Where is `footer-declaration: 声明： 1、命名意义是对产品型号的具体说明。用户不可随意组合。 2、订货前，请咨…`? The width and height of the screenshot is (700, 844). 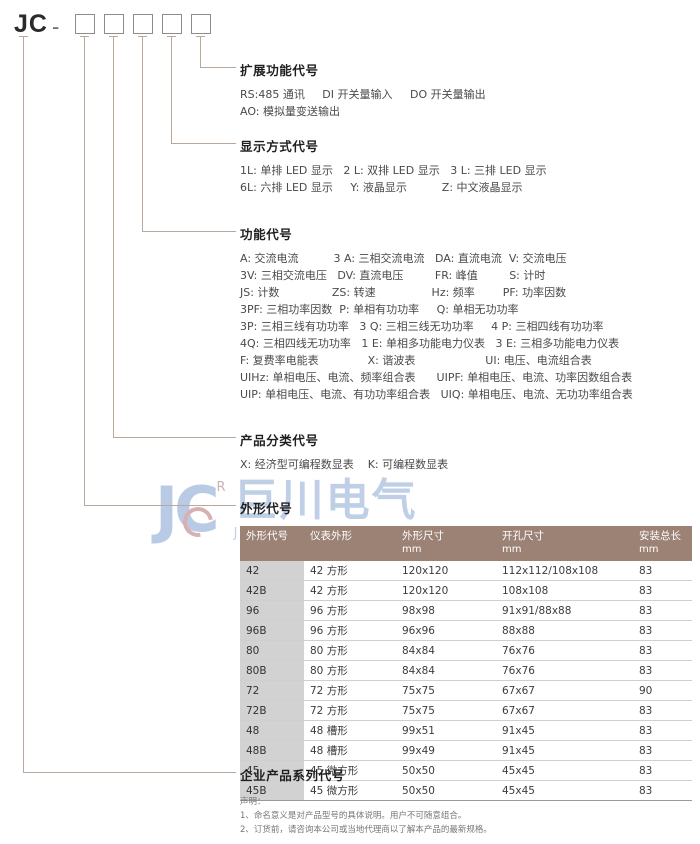
footer-declaration: 声明： 1、命名意义是对产品型号的具体说明。用户不可随意组合。 2、订货前，请咨… is located at coordinates (366, 816).